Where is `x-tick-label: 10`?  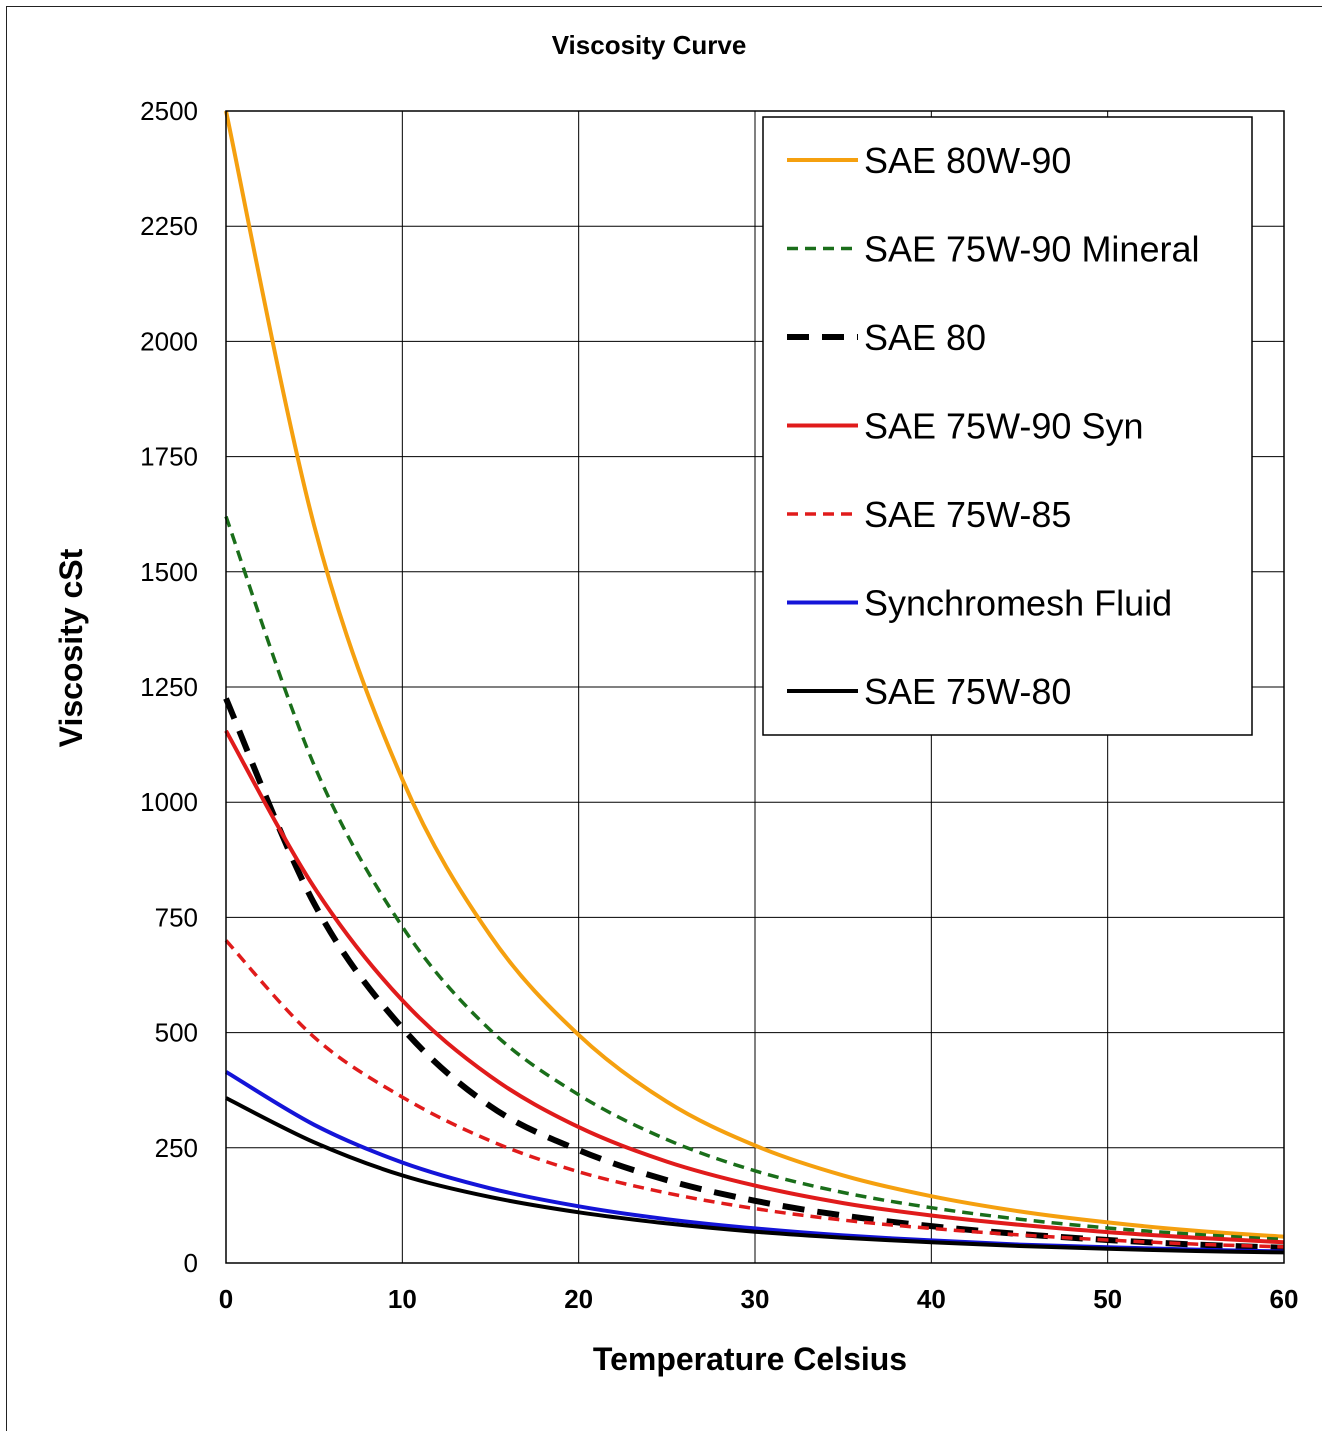 x-tick-label: 10 is located at coordinates (402, 1299).